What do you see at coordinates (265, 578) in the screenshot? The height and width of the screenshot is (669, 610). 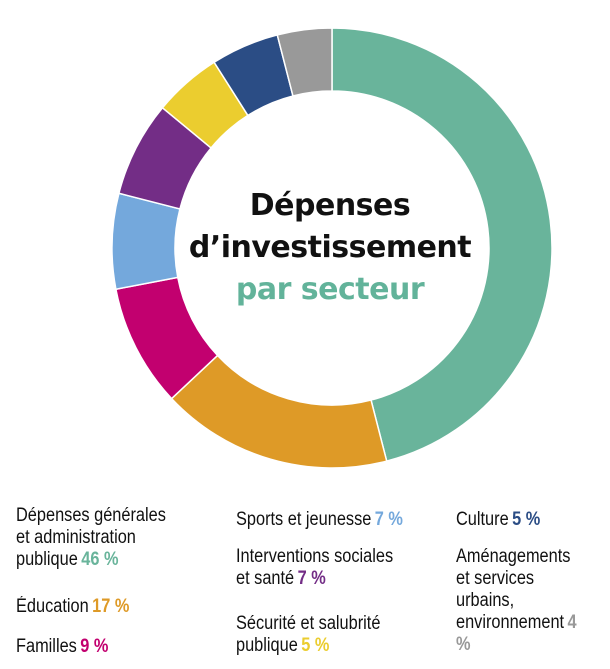 I see `legend-label-line: et santé` at bounding box center [265, 578].